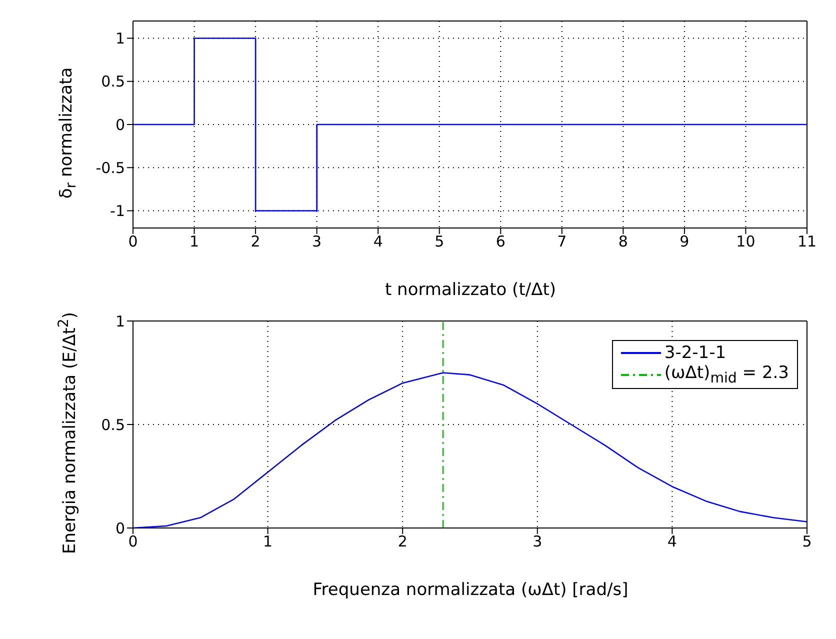  Describe the element at coordinates (685, 241) in the screenshot. I see `x-tick-label: 9` at that location.